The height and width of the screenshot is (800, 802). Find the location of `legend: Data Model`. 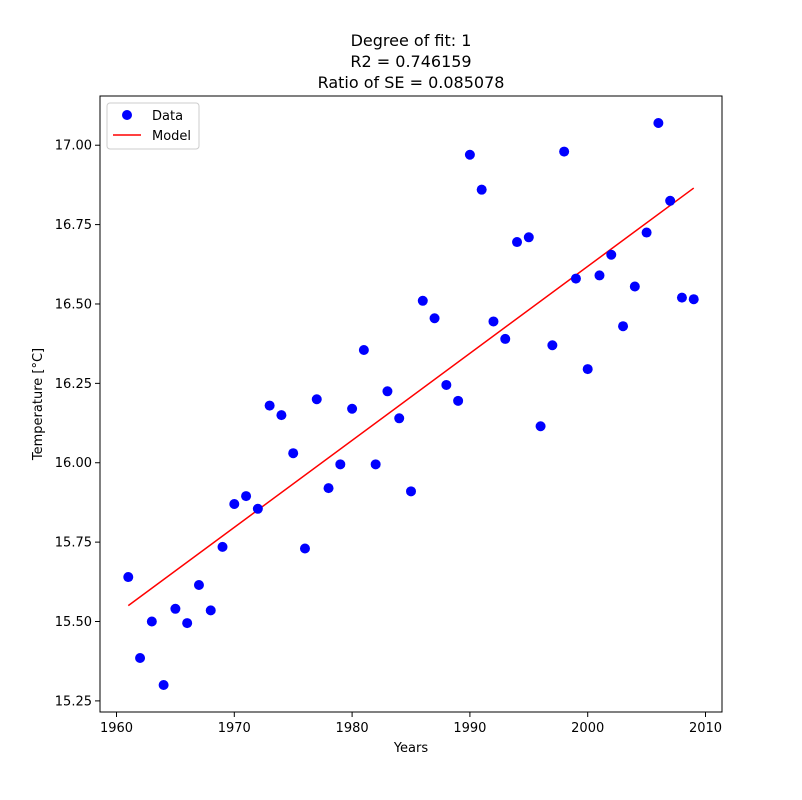

legend: Data Model is located at coordinates (153, 126).